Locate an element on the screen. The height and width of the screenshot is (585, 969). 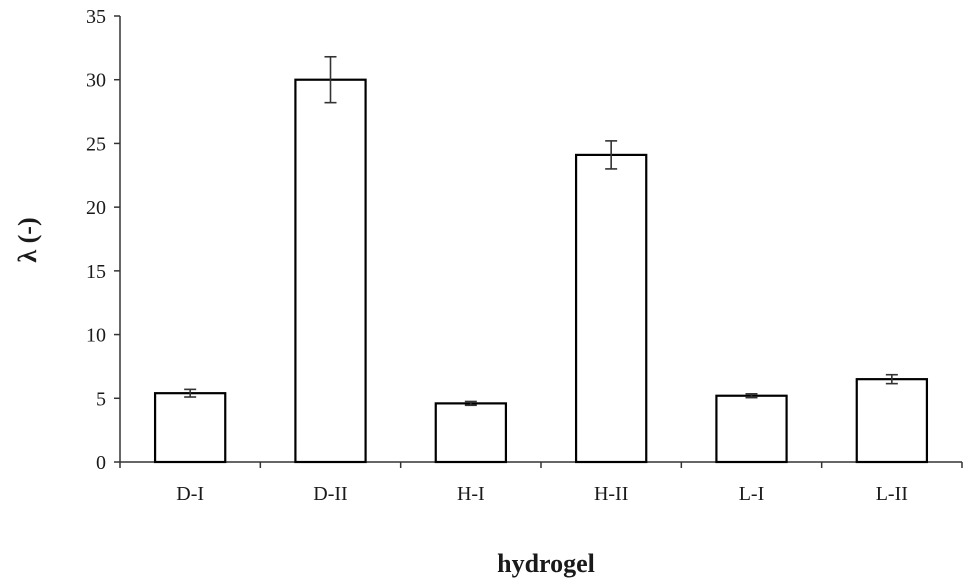
bar-d-ii is located at coordinates (330, 271).